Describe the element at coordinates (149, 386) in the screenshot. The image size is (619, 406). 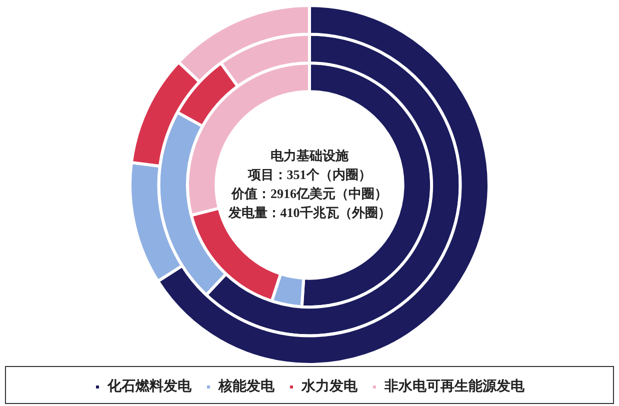
I see `legend-label: 化石燃料发电` at that location.